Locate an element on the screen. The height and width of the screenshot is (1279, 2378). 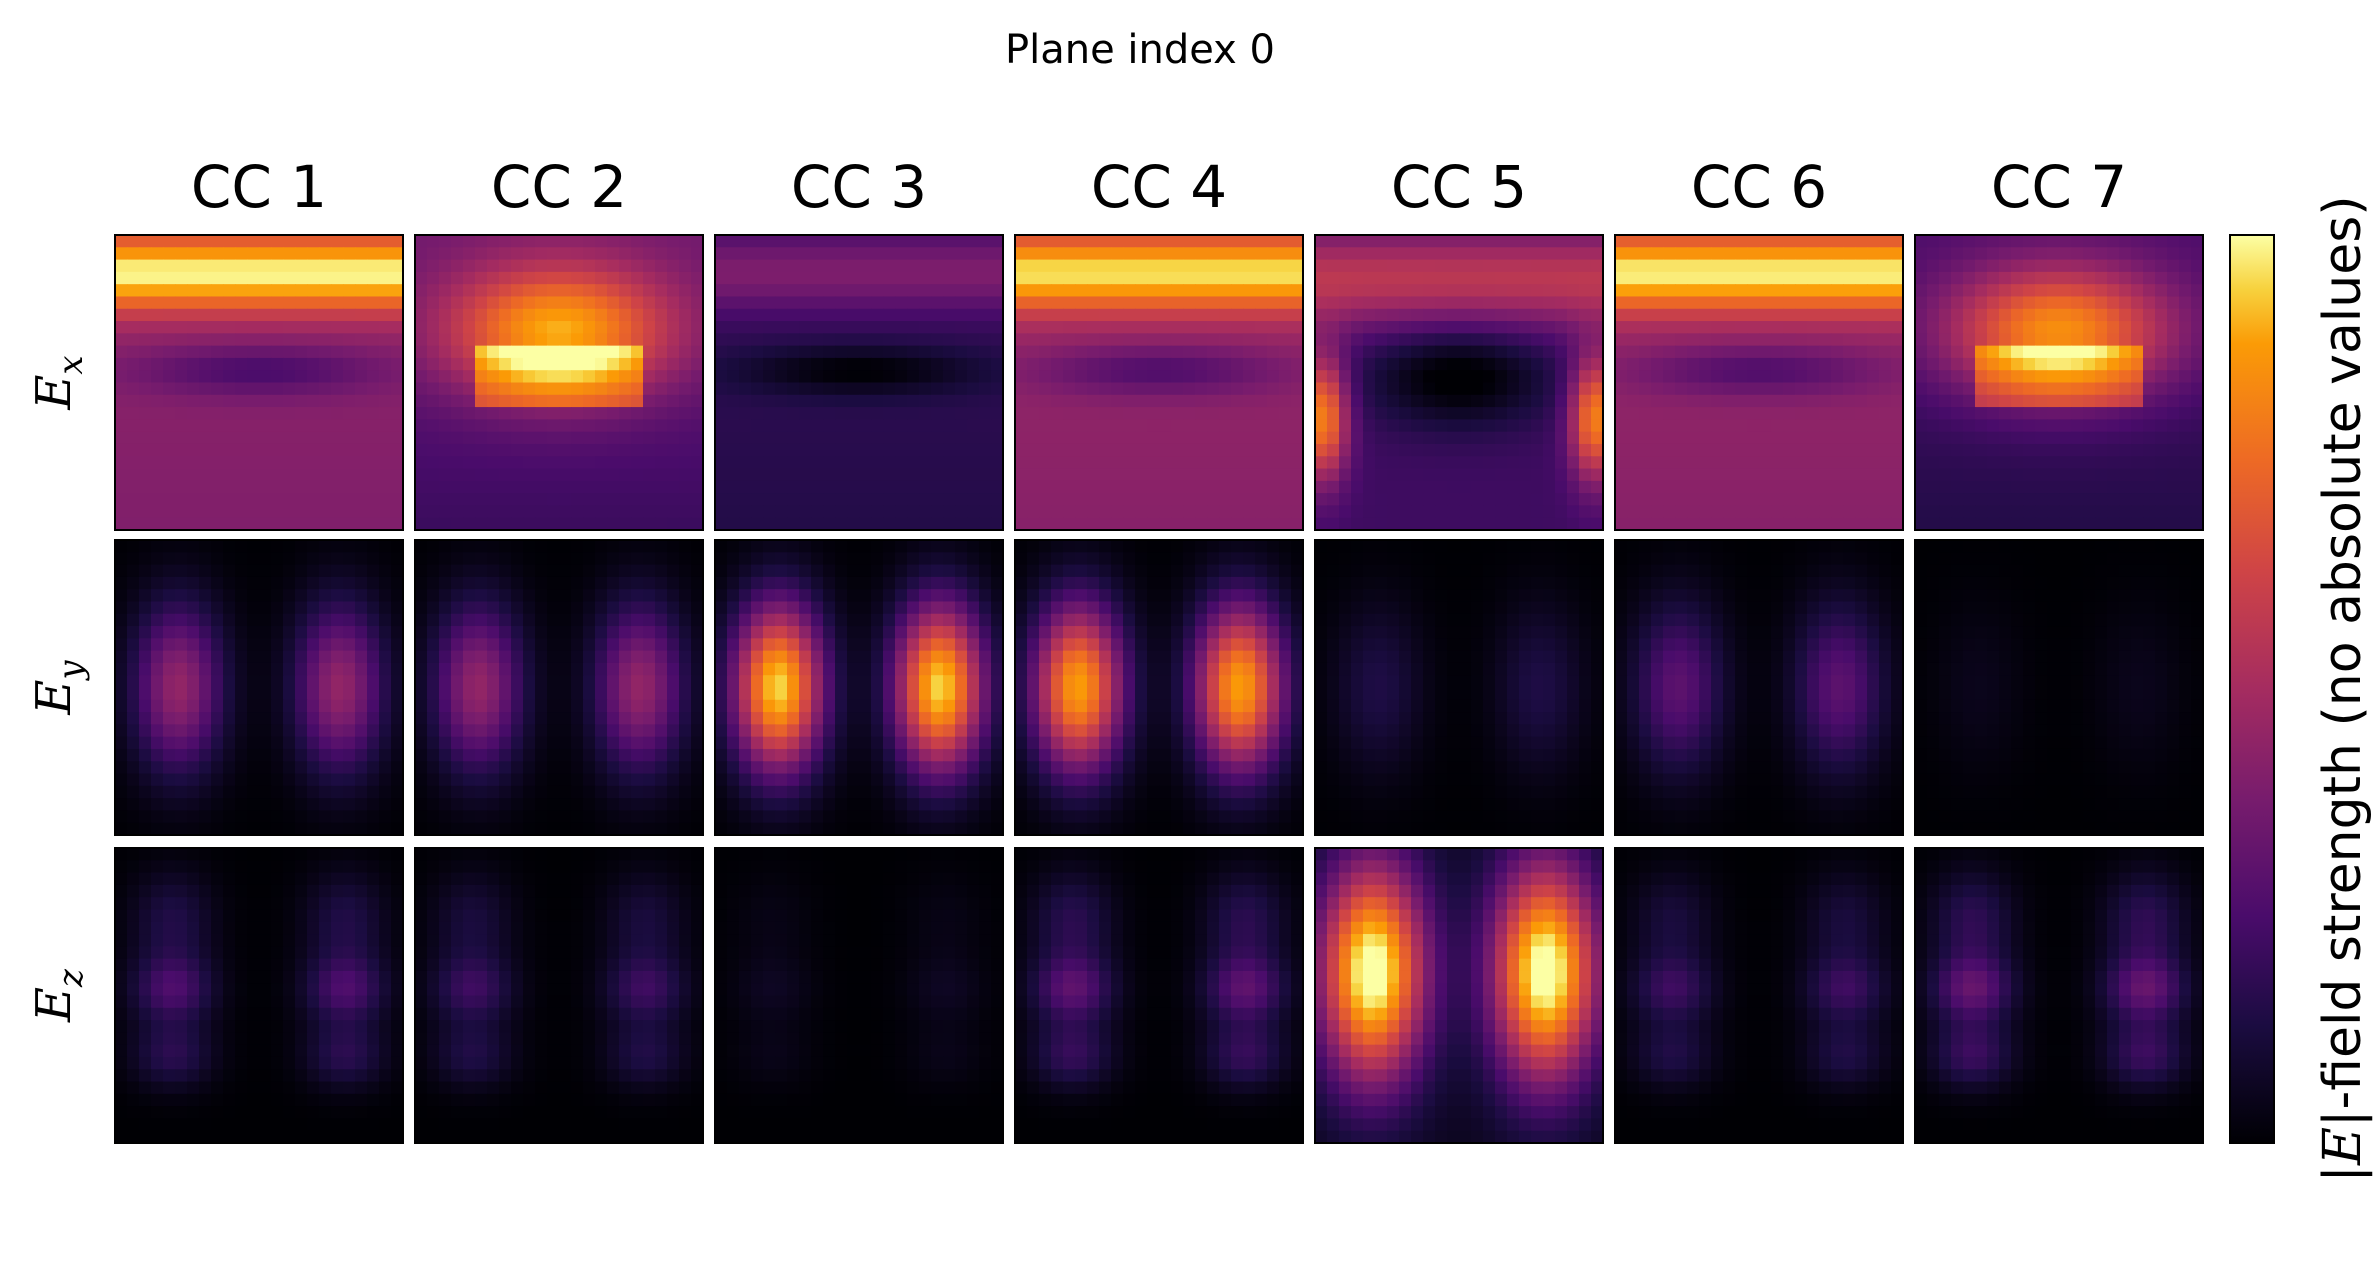
column-label: CC 7 is located at coordinates (2059, 187).